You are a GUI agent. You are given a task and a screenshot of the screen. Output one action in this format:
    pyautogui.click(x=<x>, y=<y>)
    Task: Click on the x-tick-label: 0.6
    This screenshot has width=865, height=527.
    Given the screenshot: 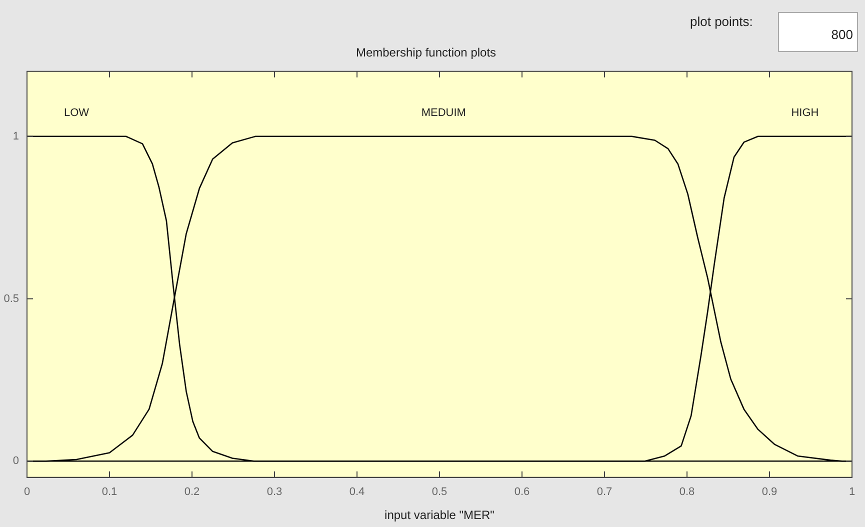 What is the action you would take?
    pyautogui.click(x=522, y=492)
    